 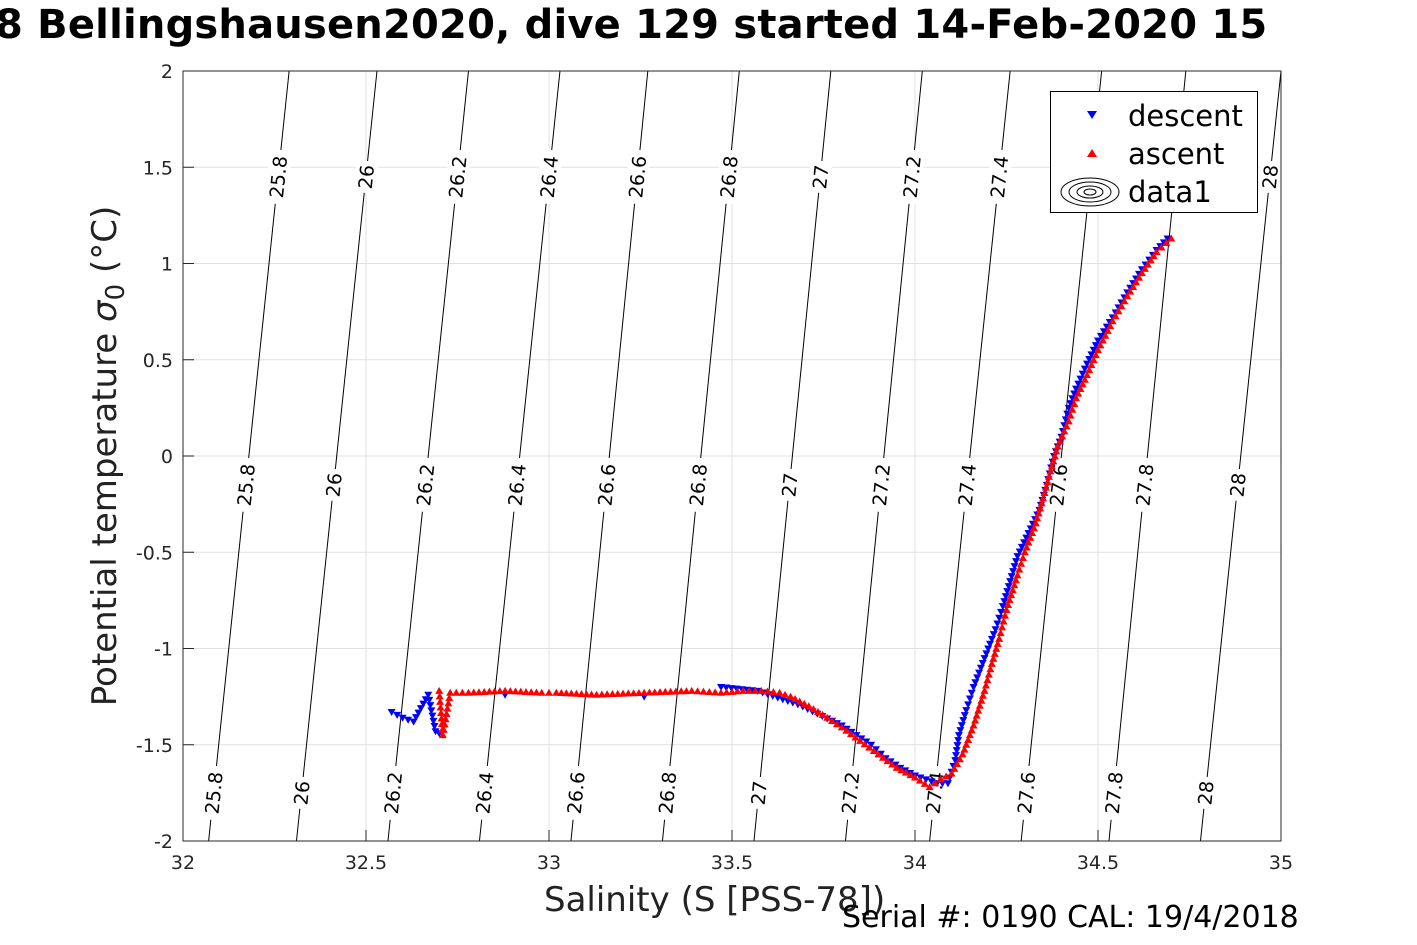 What do you see at coordinates (882, 485) in the screenshot?
I see `contour-label: 27.2` at bounding box center [882, 485].